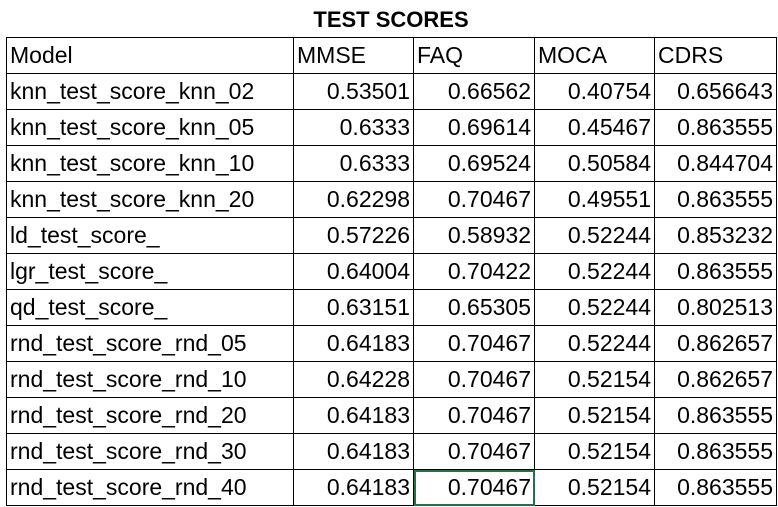 This screenshot has height=507, width=778. What do you see at coordinates (474, 271) in the screenshot?
I see `cell-faq: 0.70422` at bounding box center [474, 271].